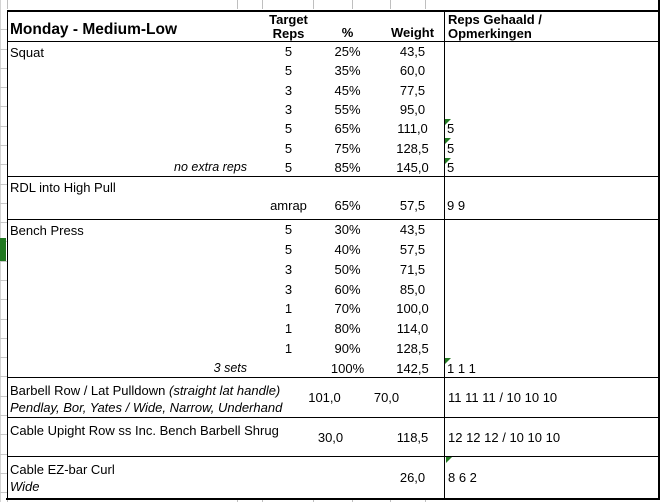  Describe the element at coordinates (412, 289) in the screenshot. I see `weight-cell: 85,0` at that location.